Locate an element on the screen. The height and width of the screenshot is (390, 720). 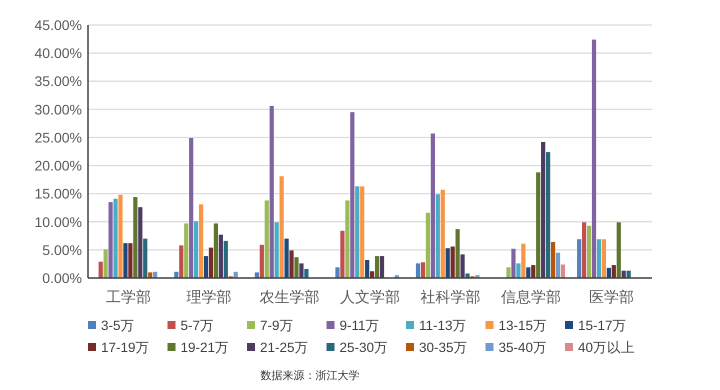
y-tick-label: 5.00% is located at coordinates (62, 250).